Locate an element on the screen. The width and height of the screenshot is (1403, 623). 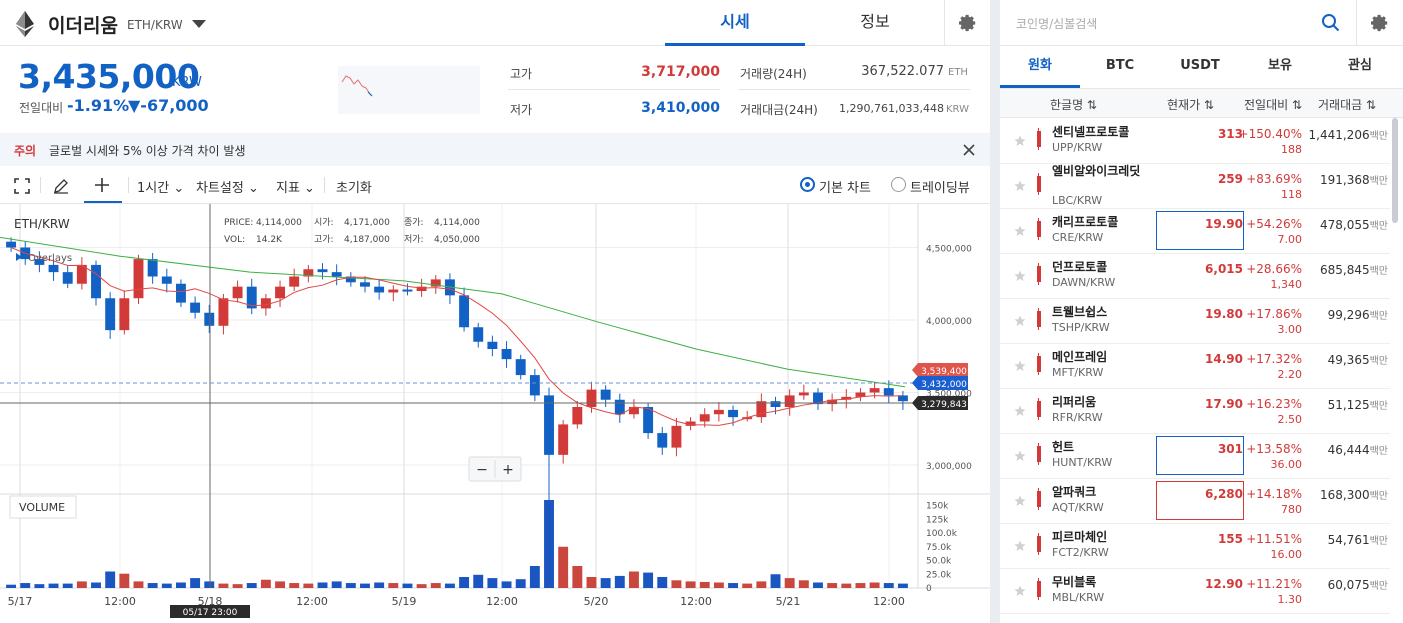
search-input: 코인명/심볼검색 is located at coordinates (1057, 24).